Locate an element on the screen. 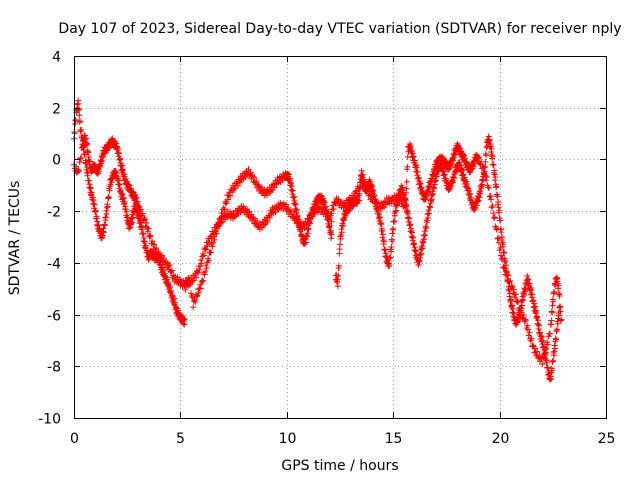  x-tick-label: 5 is located at coordinates (180, 439).